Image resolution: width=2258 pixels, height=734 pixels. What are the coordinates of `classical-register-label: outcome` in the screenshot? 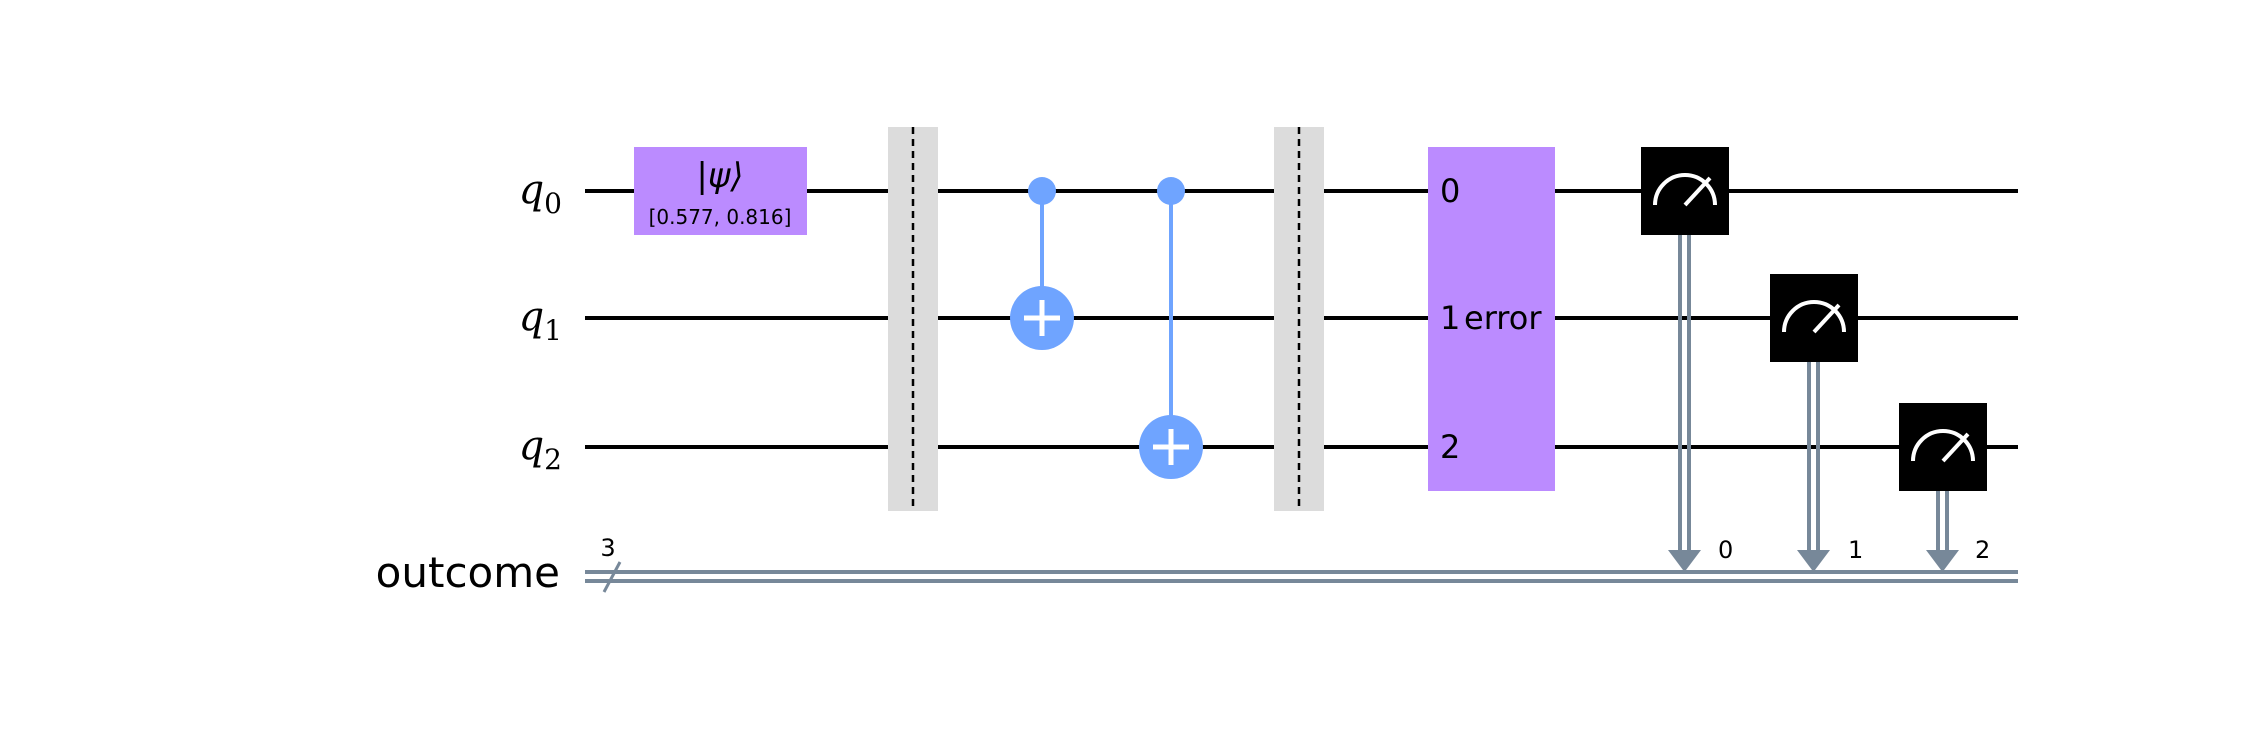 It's located at (468, 572).